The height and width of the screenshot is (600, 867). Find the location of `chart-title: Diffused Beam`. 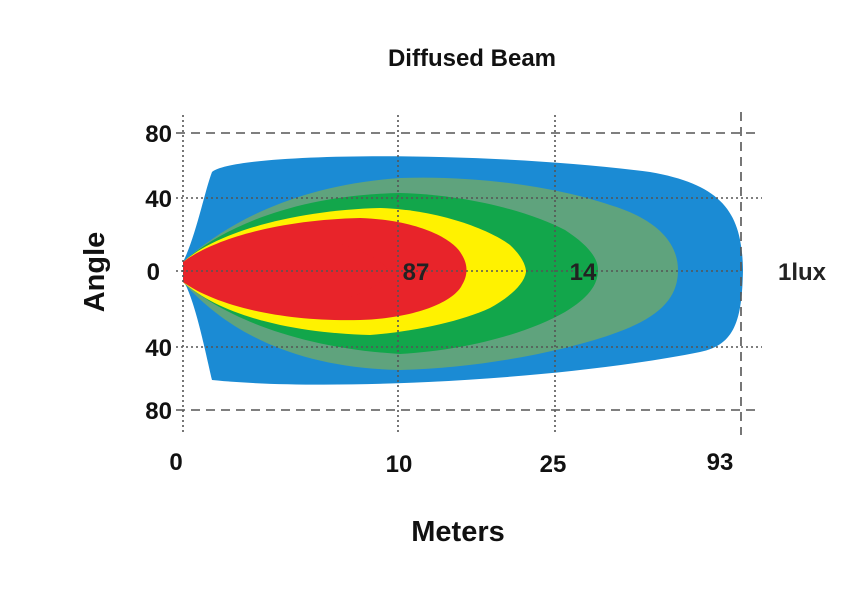

chart-title: Diffused Beam is located at coordinates (472, 58).